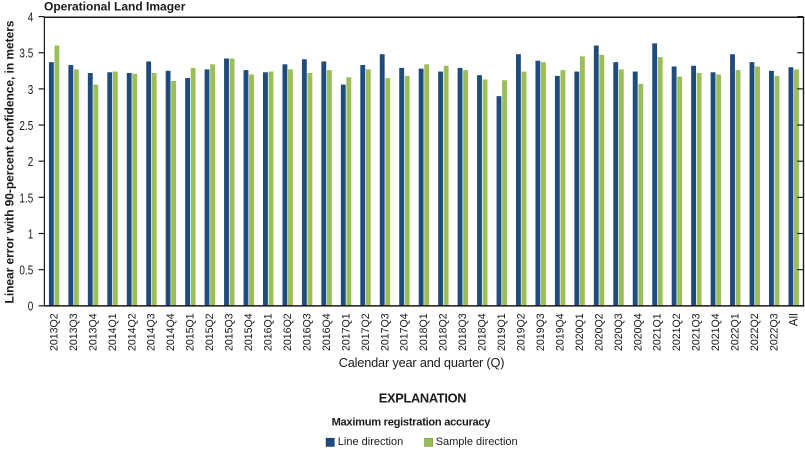 The width and height of the screenshot is (805, 455). What do you see at coordinates (424, 332) in the screenshot?
I see `svg-text: 2018Q1` at bounding box center [424, 332].